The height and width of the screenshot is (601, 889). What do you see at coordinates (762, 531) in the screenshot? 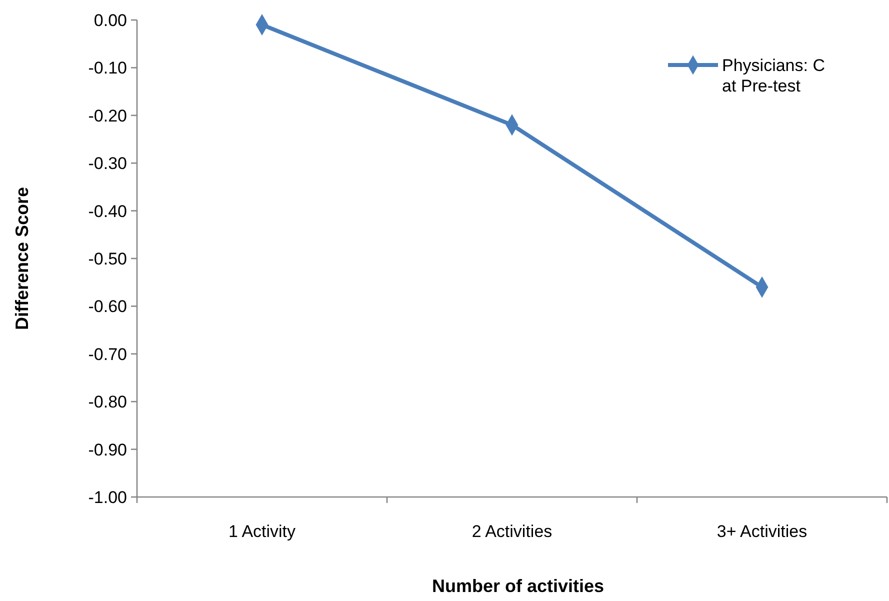
I see `x-tick-label: 3+ Activities` at bounding box center [762, 531].